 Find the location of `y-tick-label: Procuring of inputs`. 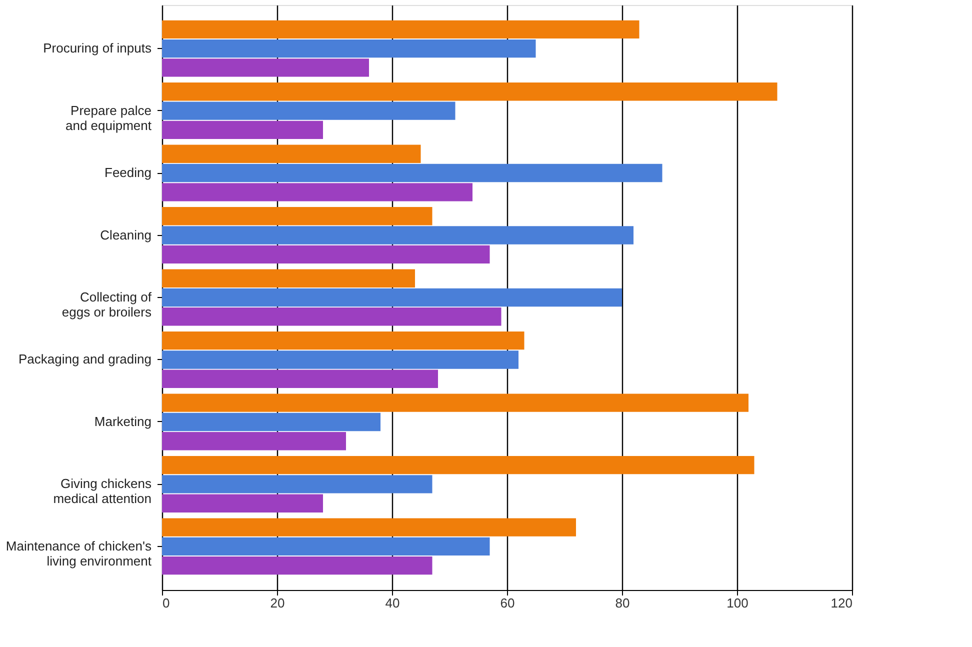

y-tick-label: Procuring of inputs is located at coordinates (97, 48).